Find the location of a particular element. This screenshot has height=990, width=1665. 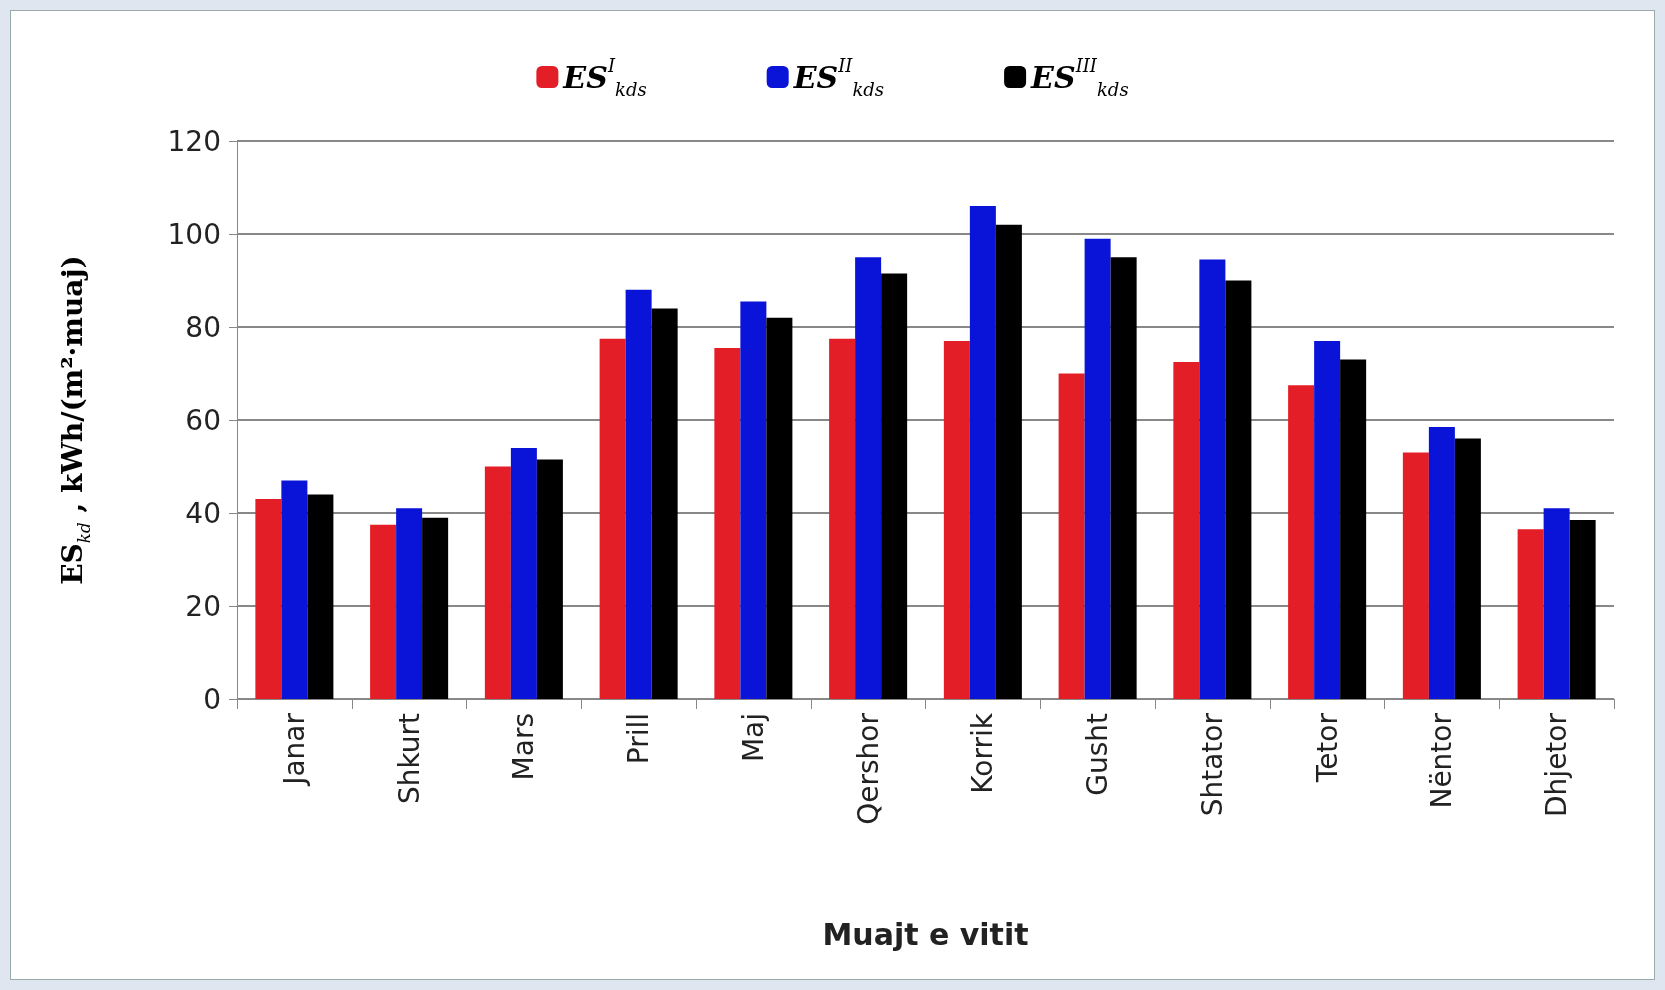

x-tick-label: Qershor is located at coordinates (868, 768).